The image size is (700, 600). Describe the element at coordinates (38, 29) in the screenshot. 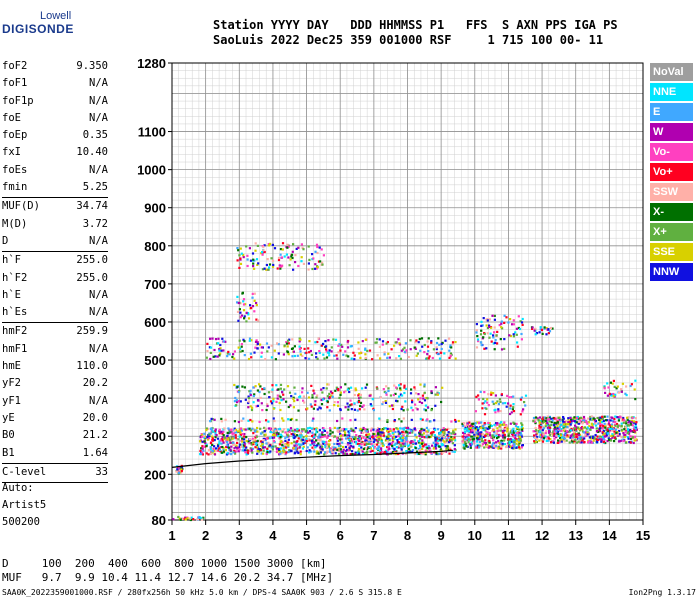

I see `logo-line2: DIGISONDE` at that location.